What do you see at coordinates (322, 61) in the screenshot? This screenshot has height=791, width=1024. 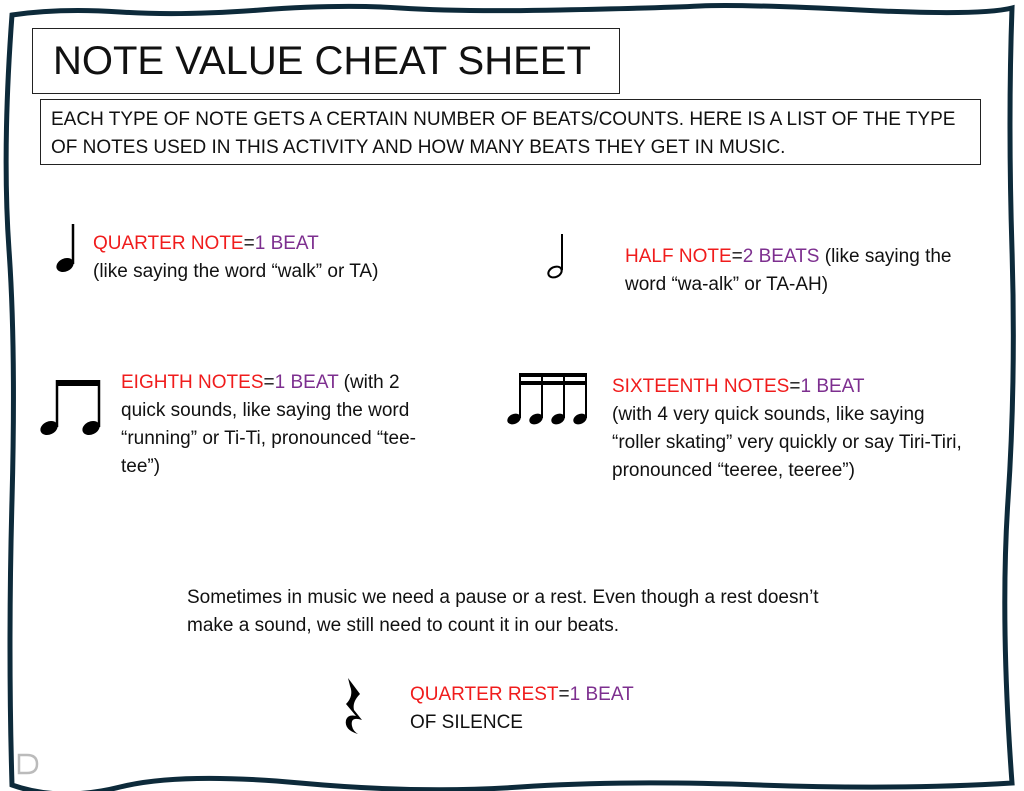 I see `page-title: NOTE VALUE CHEAT SHEET` at bounding box center [322, 61].